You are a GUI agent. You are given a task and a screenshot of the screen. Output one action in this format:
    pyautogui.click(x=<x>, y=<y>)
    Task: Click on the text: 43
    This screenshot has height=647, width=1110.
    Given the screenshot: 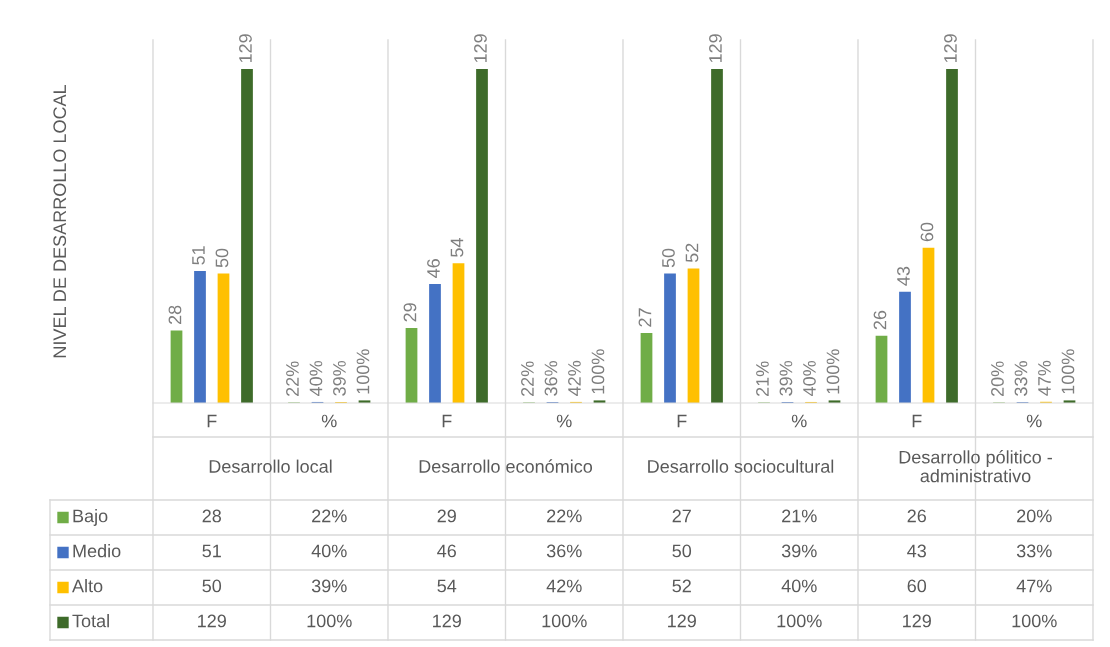 What is the action you would take?
    pyautogui.click(x=903, y=276)
    